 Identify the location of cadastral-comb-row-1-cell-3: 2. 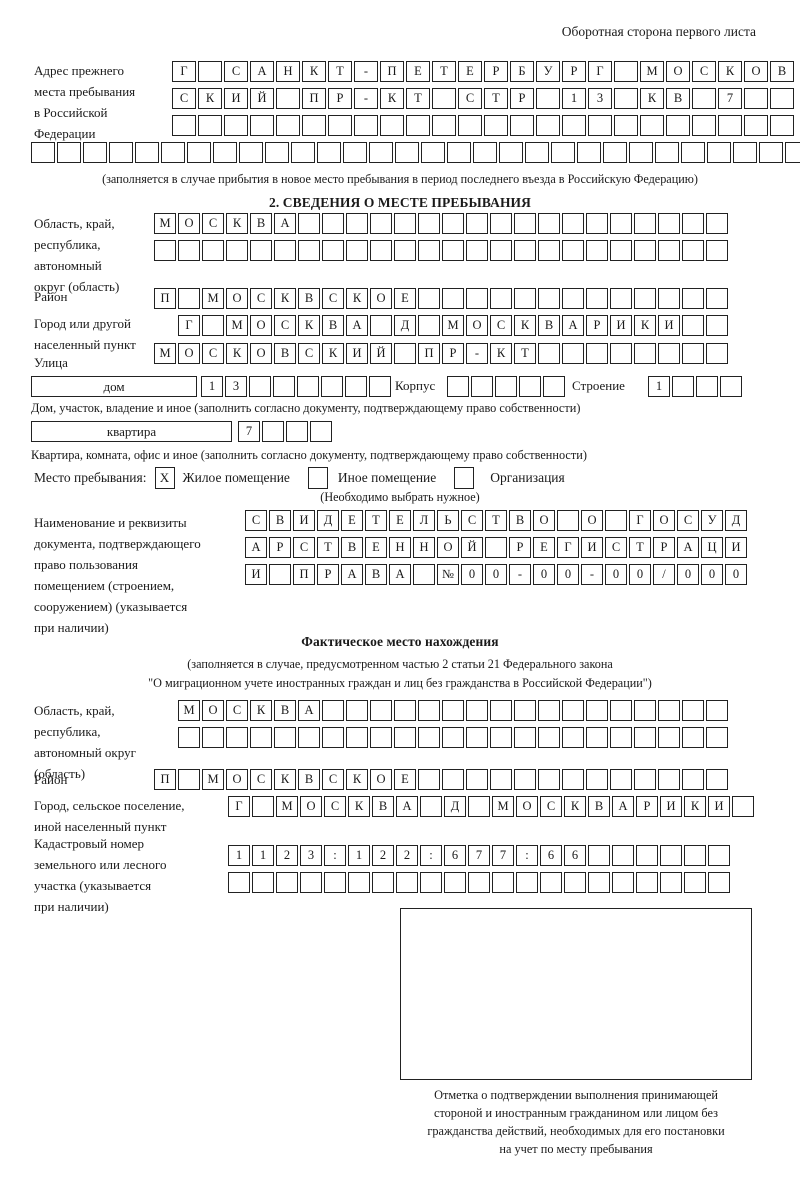
(287, 855).